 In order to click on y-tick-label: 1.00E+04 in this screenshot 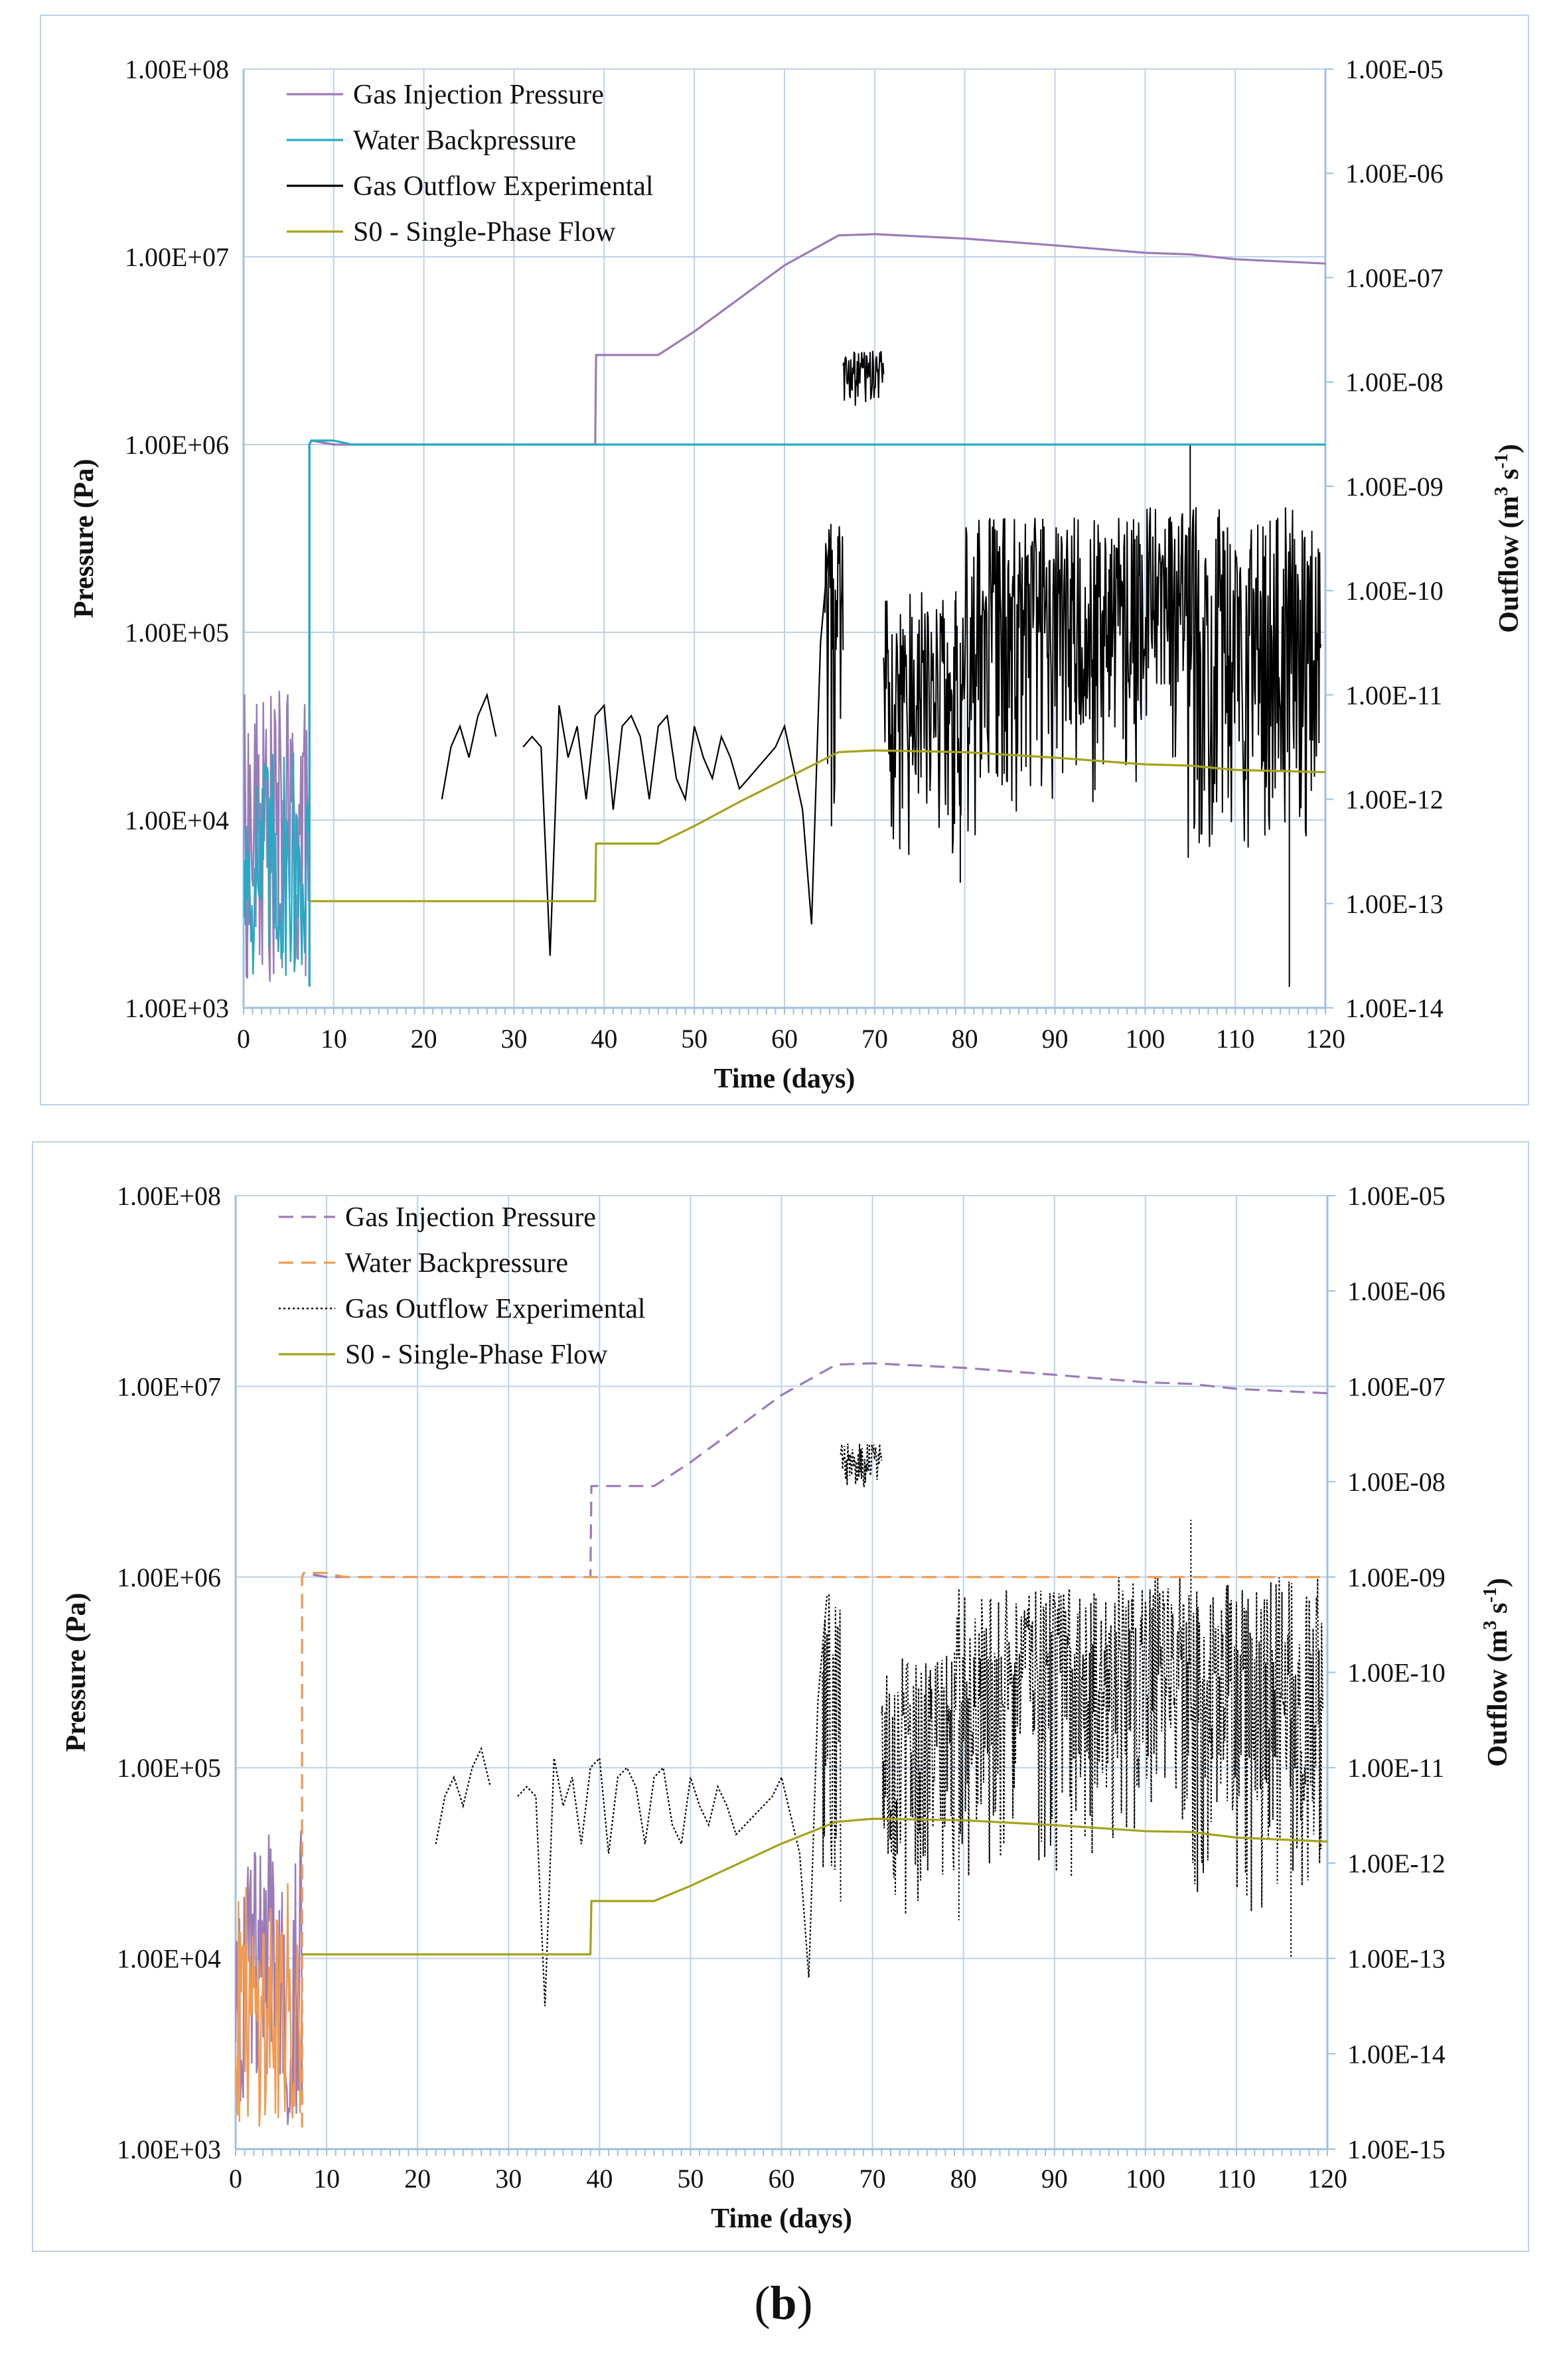, I will do `click(169, 1959)`.